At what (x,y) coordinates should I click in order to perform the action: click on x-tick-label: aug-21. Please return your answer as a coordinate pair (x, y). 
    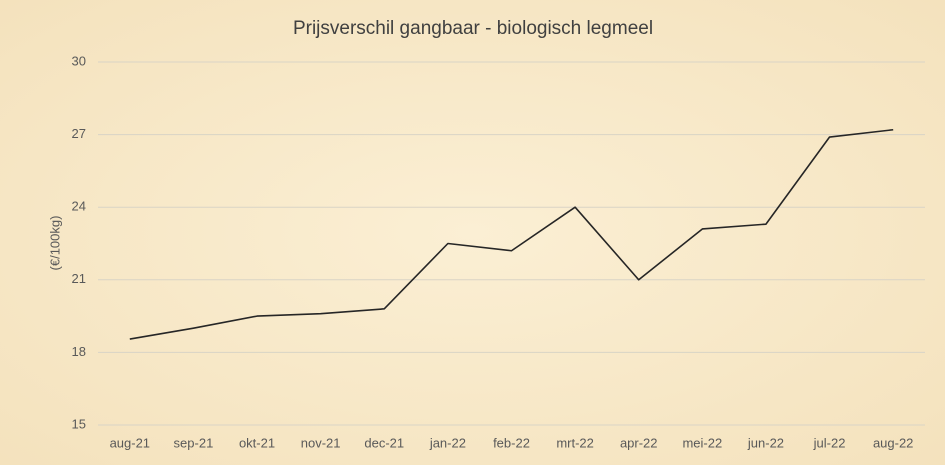
    Looking at the image, I should click on (130, 442).